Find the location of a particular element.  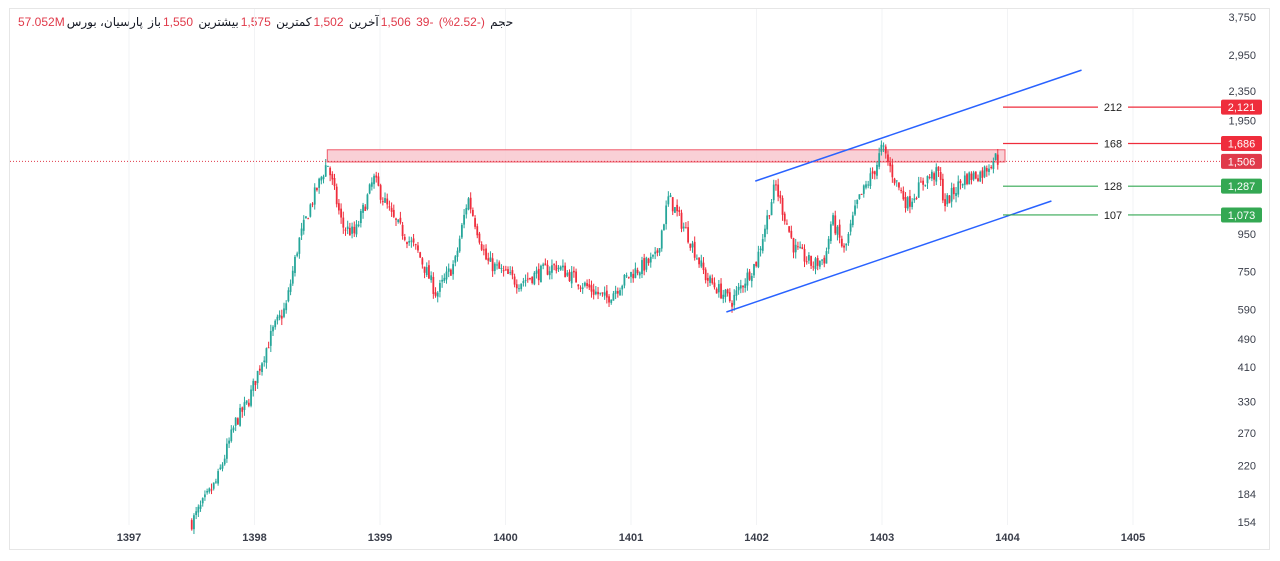

level-label: 128 is located at coordinates (1113, 187).